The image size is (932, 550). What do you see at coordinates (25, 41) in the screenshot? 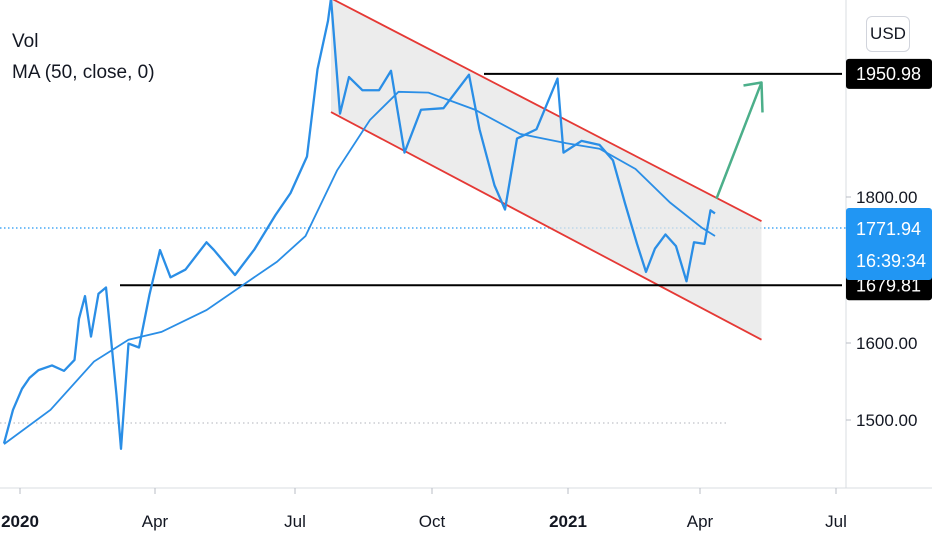
I see `legend-volume: Vol` at bounding box center [25, 41].